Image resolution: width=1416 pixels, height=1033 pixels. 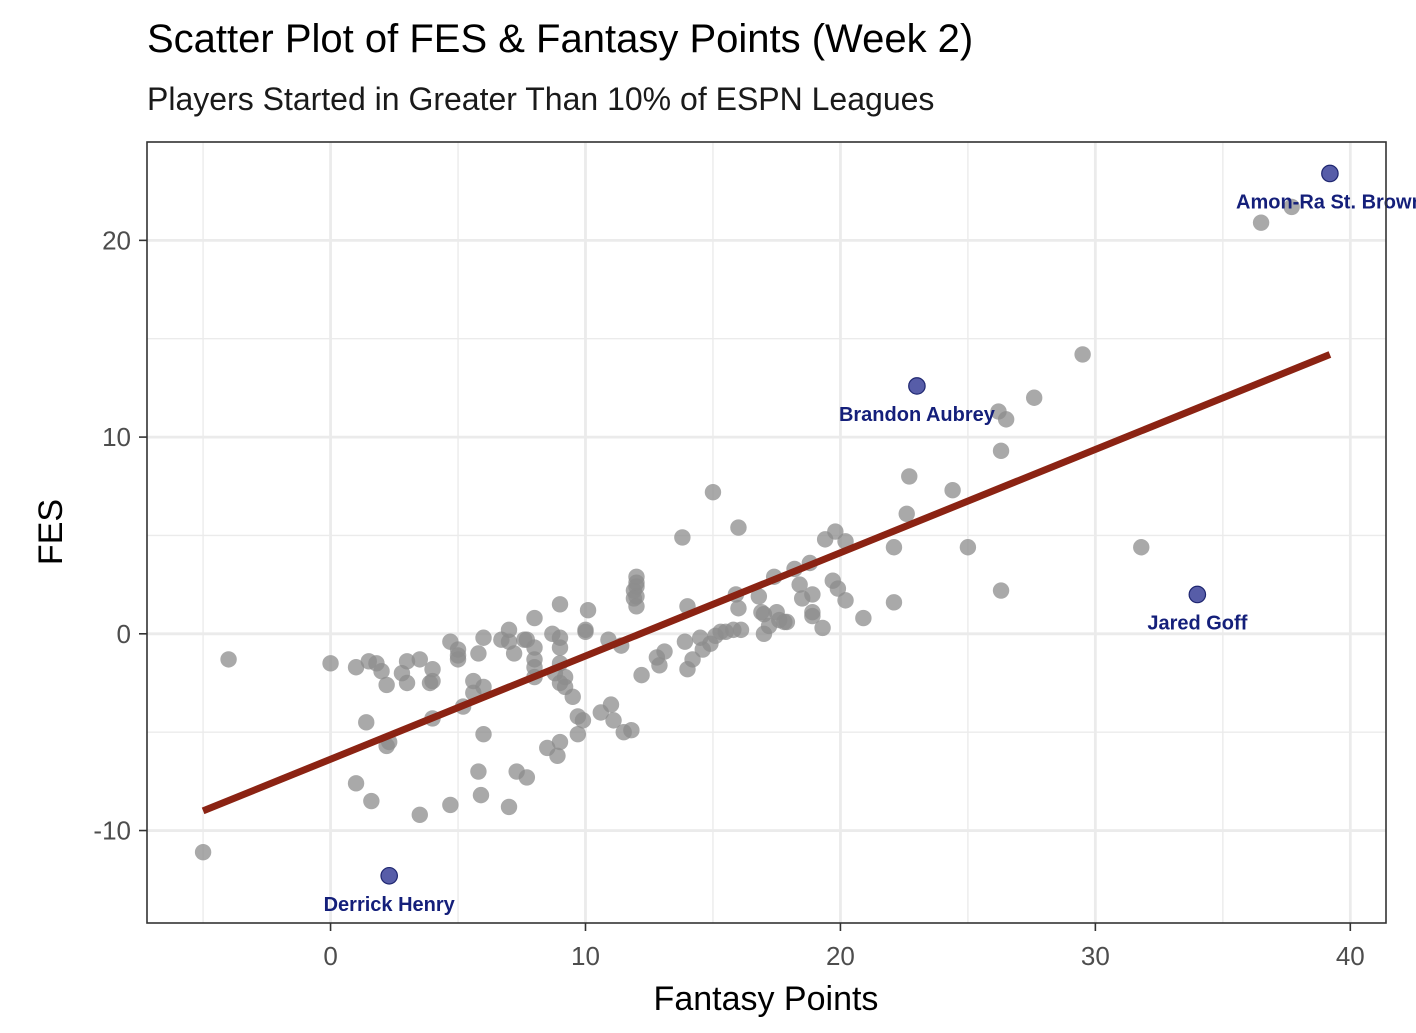 What do you see at coordinates (585, 956) in the screenshot?
I see `x-tick-label: 10` at bounding box center [585, 956].